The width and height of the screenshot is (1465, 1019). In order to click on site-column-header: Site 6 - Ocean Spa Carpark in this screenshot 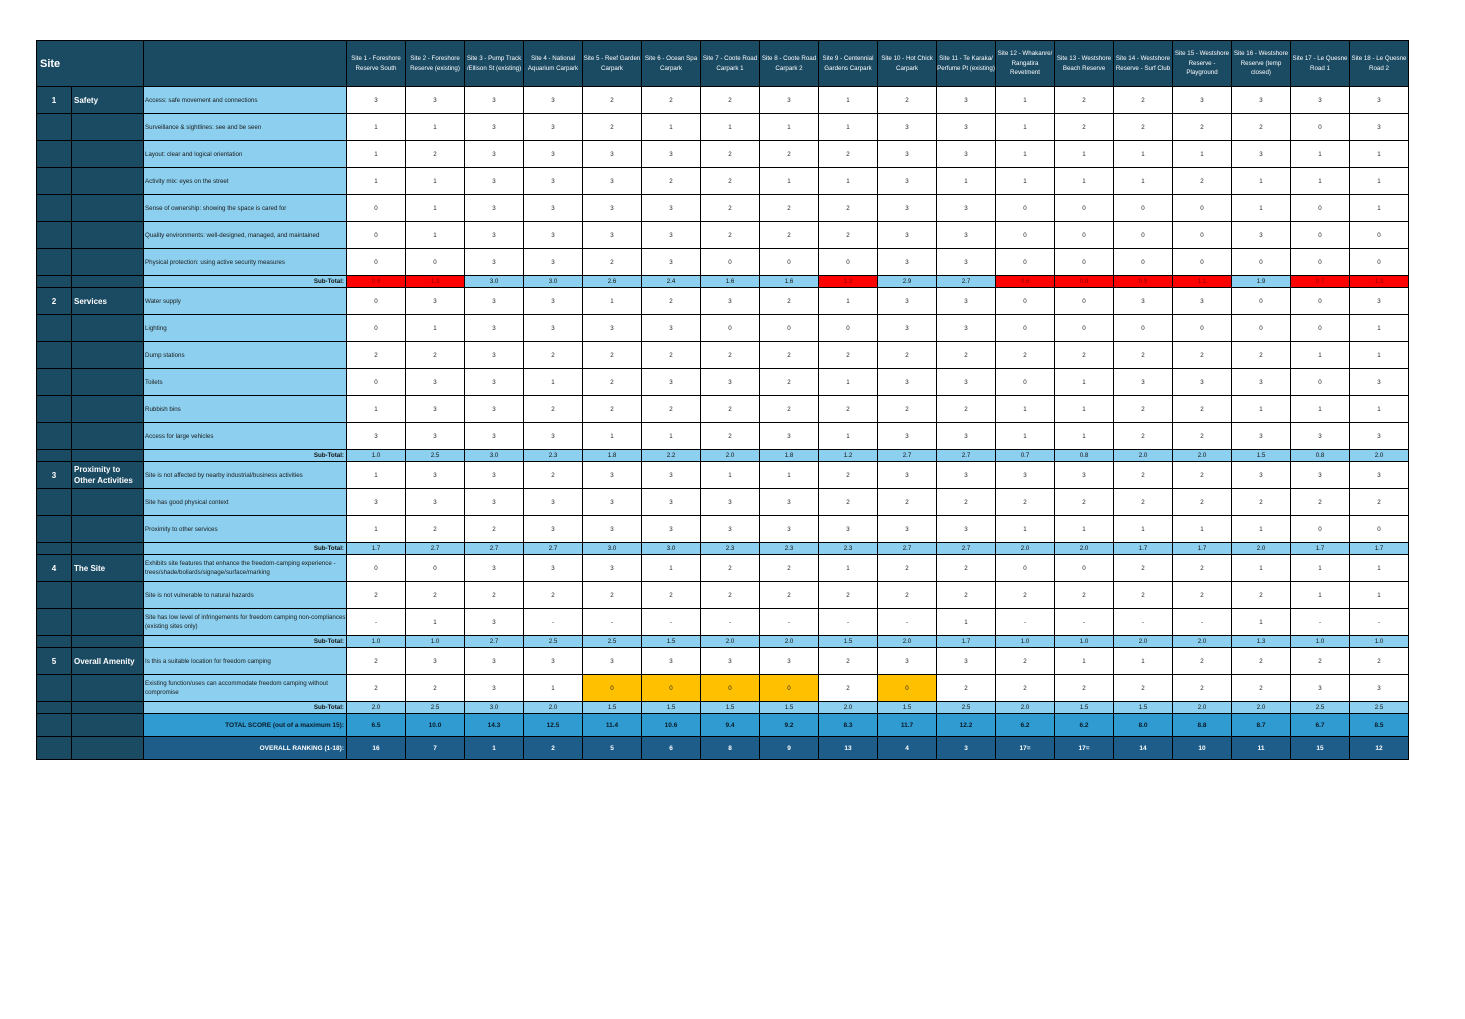, I will do `click(671, 63)`.